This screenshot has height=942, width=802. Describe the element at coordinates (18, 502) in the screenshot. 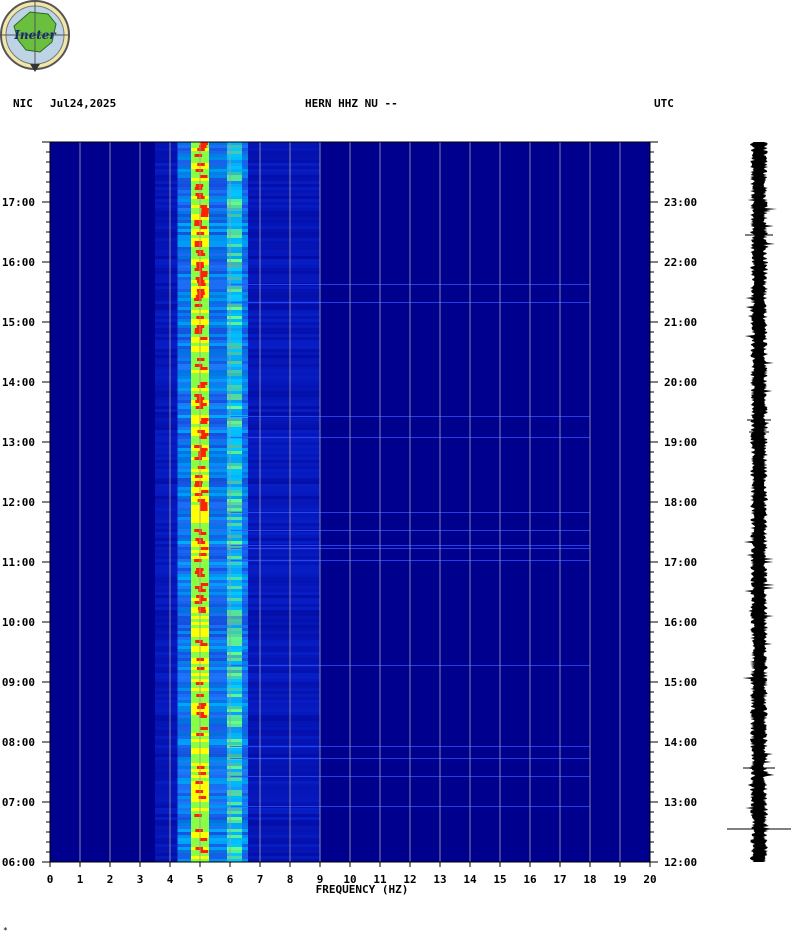

I see `y-left-label: 12:00` at that location.